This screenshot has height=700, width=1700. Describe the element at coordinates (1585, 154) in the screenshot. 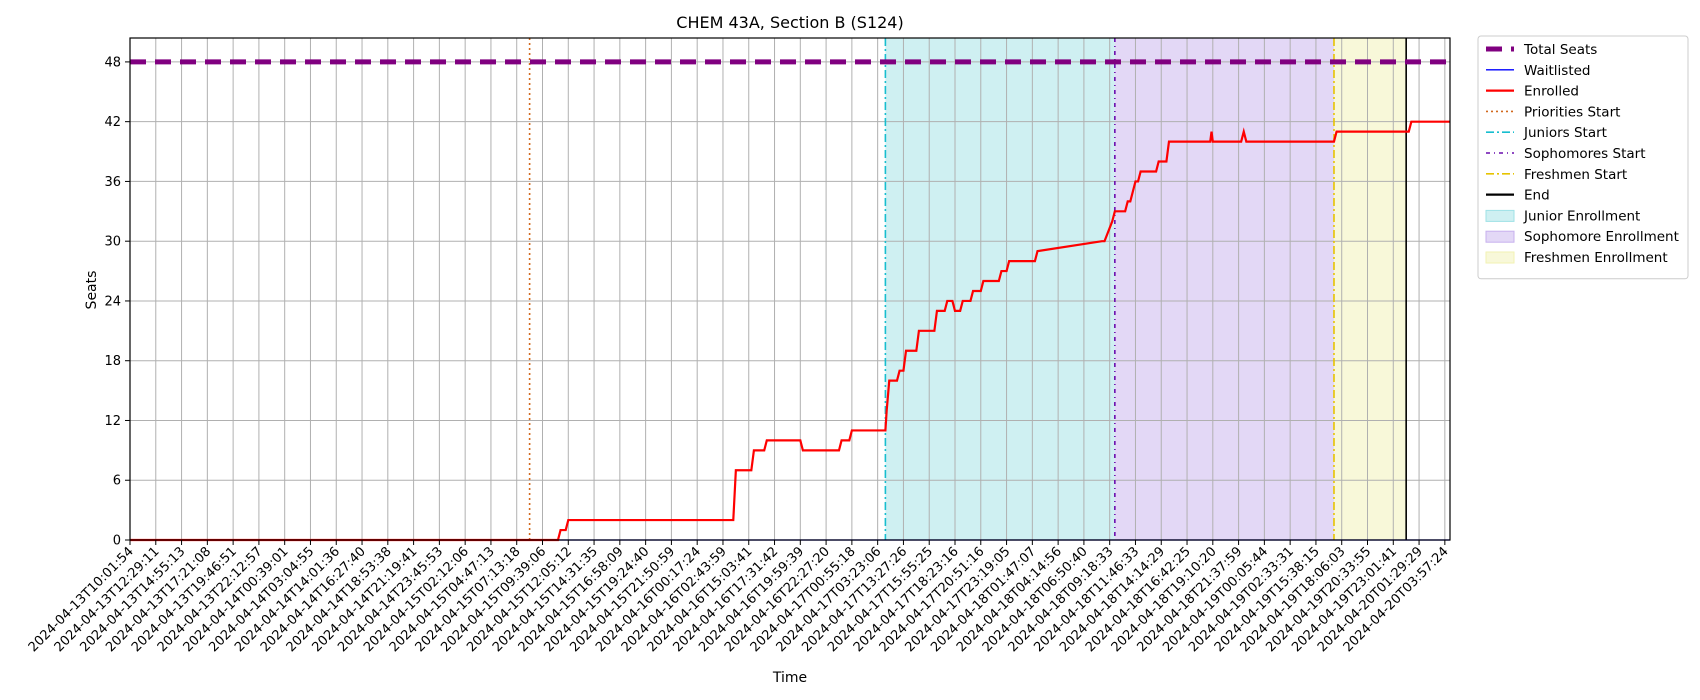

I see `legend-label: Sophomores Start` at that location.